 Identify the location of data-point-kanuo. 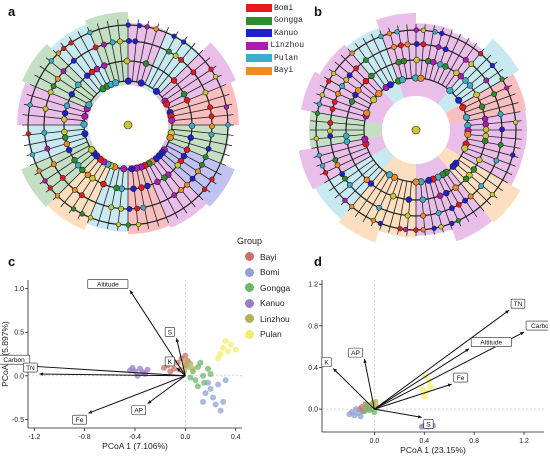
(147, 369).